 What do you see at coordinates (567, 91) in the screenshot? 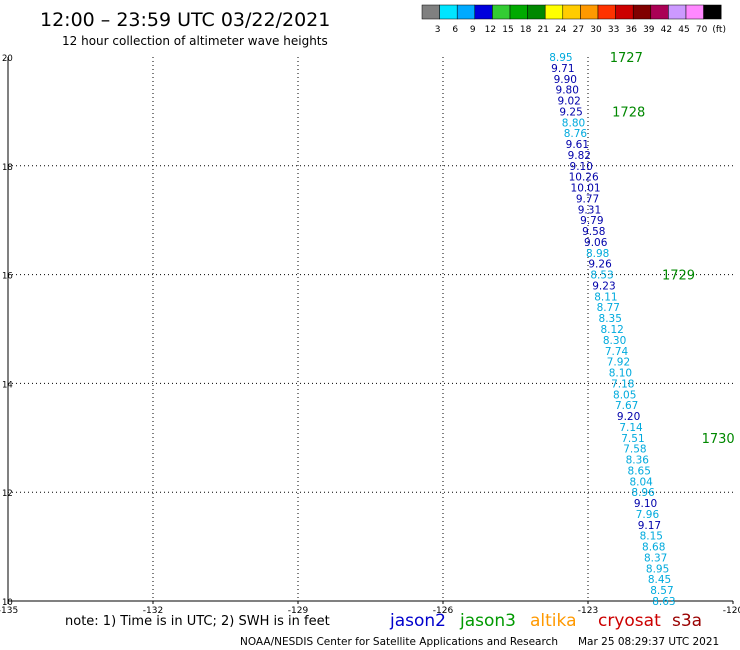
I see `swh-data-label: 9.80` at bounding box center [567, 91].